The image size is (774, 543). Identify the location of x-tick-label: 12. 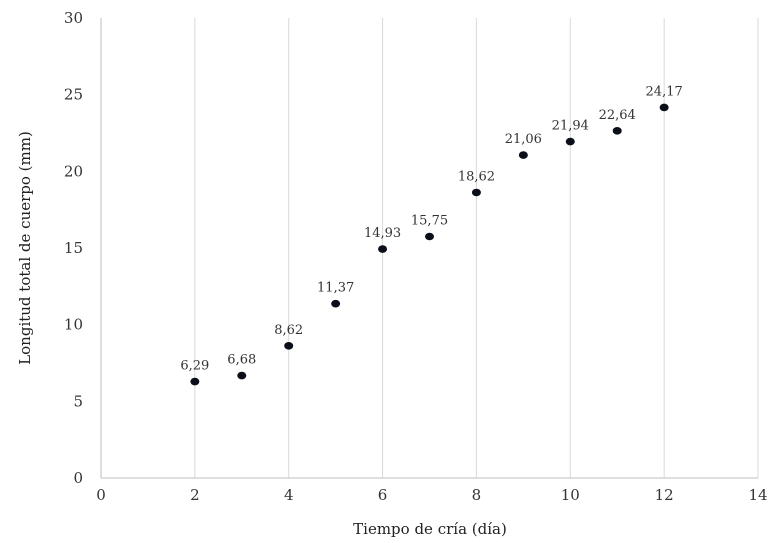
(664, 495).